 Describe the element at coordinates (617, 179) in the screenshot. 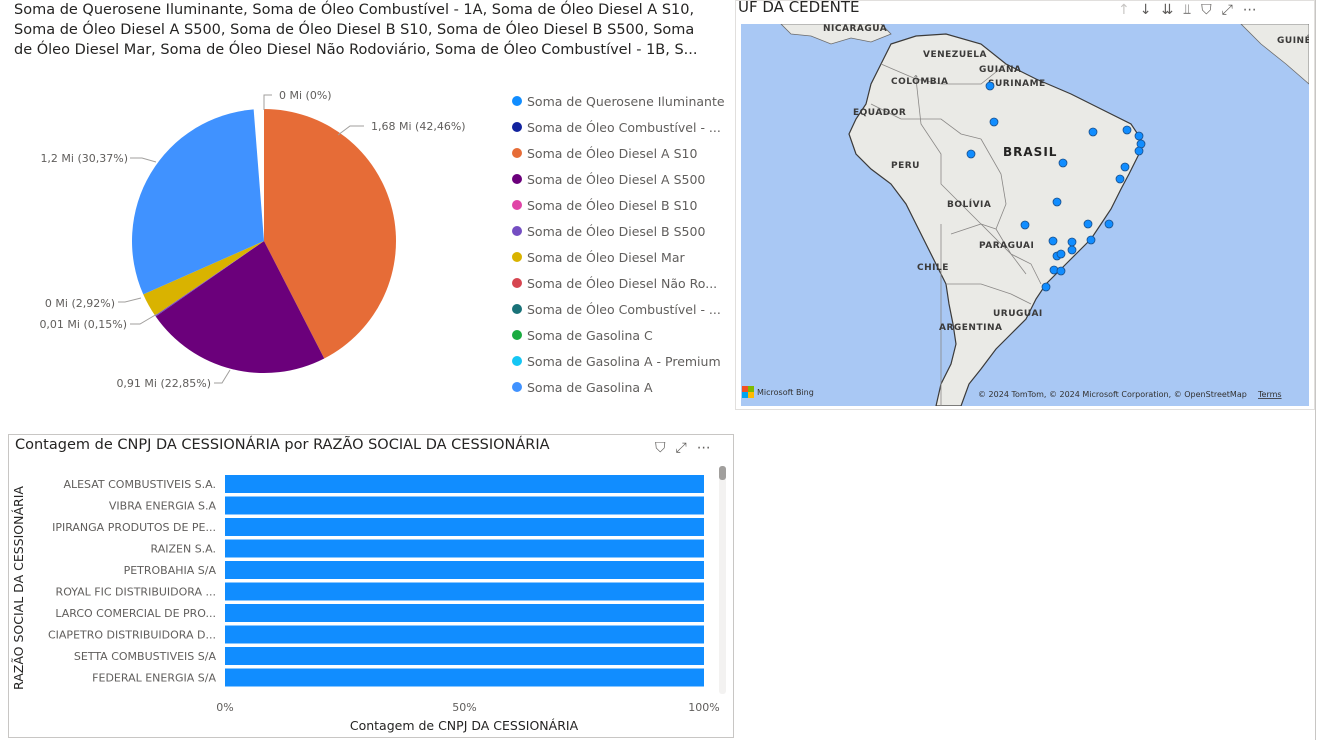

I see `legend-item: Soma de Óleo Diesel A S500` at that location.